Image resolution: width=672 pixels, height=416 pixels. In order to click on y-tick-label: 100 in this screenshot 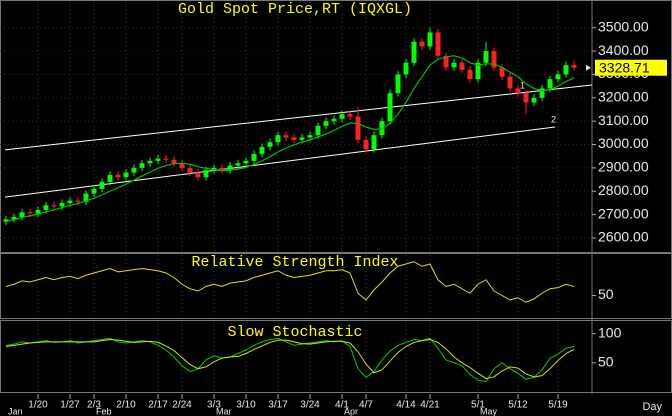, I will do `click(610, 332)`.